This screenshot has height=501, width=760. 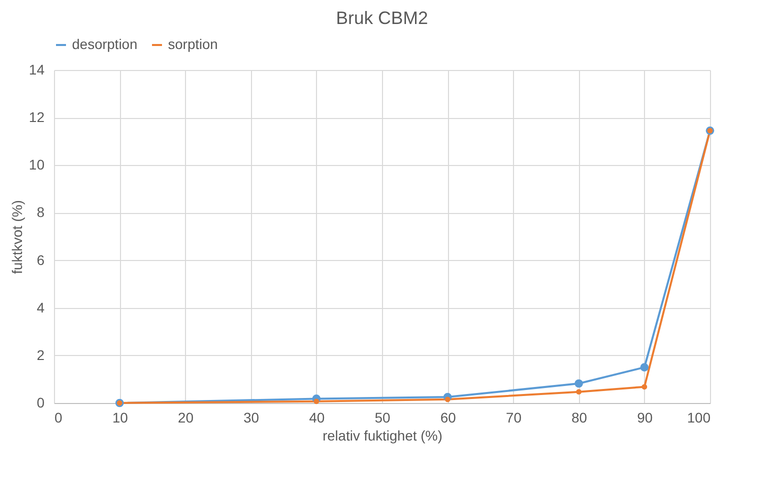 What do you see at coordinates (40, 307) in the screenshot?
I see `y-tick-label: 4` at bounding box center [40, 307].